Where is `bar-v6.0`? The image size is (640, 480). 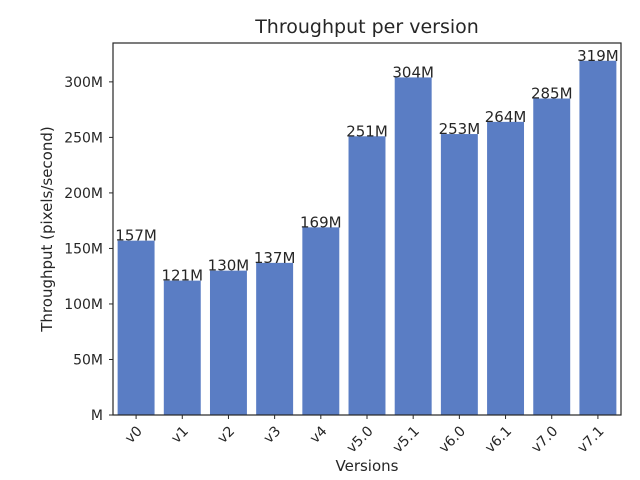 bar-v6.0 is located at coordinates (459, 275).